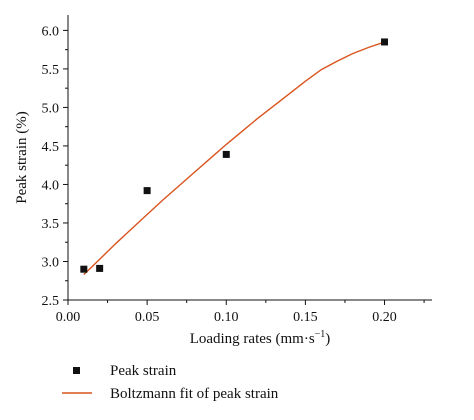 Image resolution: width=474 pixels, height=420 pixels. I want to click on legend: Peak strain Boltzmann fit of peak strain, so click(170, 382).